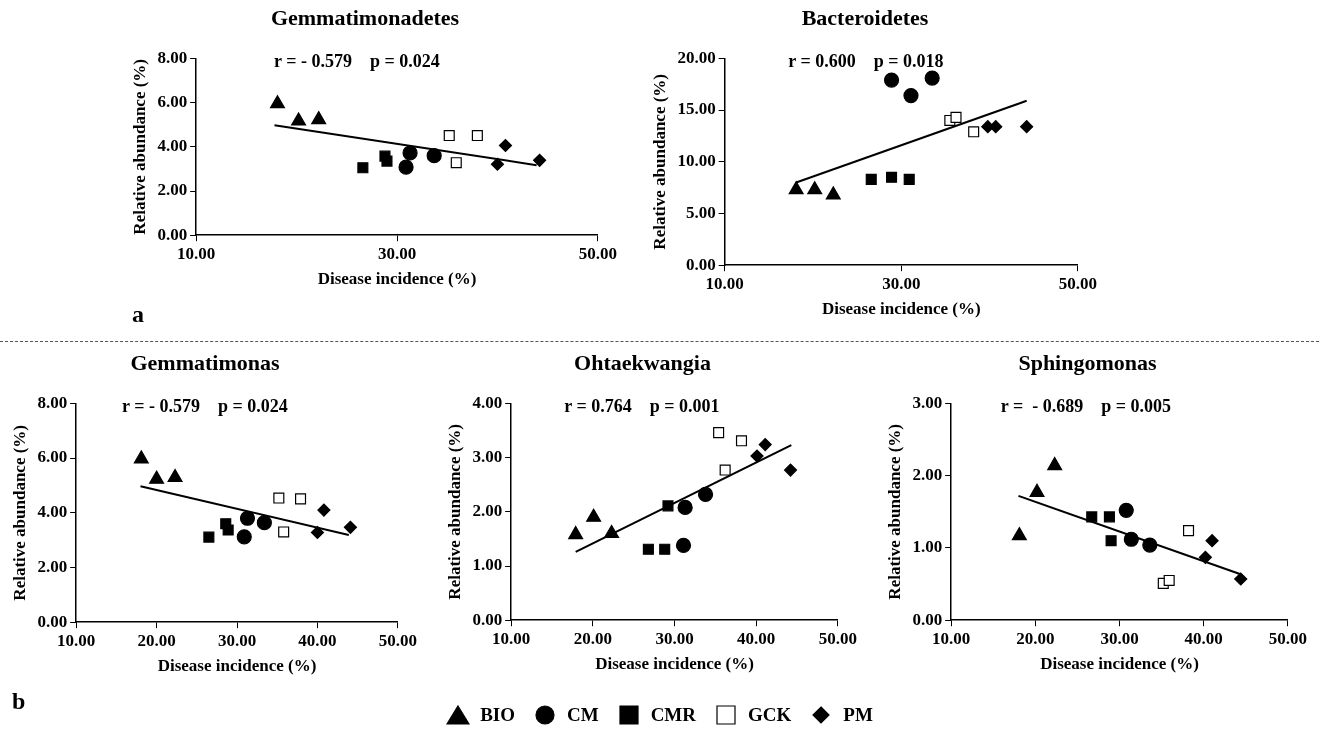 This screenshot has height=729, width=1319. What do you see at coordinates (487, 402) in the screenshot?
I see `y-tick-label: 4.00` at bounding box center [487, 402].